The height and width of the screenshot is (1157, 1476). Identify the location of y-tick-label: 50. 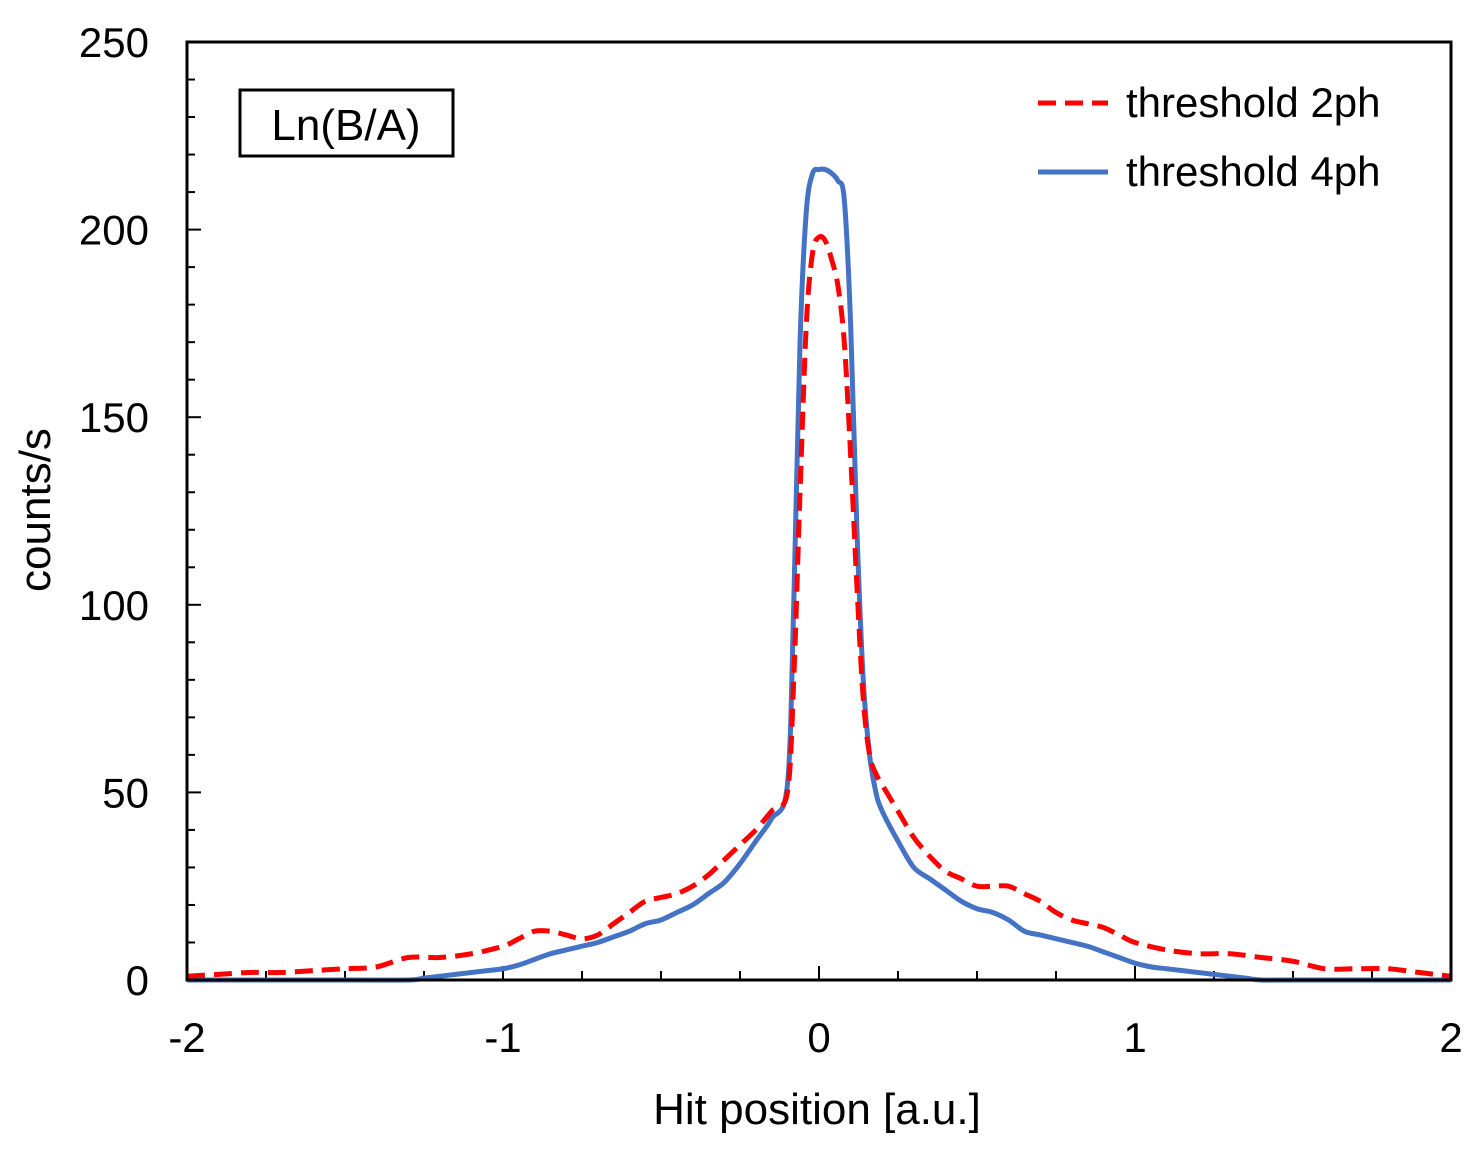
(125, 792).